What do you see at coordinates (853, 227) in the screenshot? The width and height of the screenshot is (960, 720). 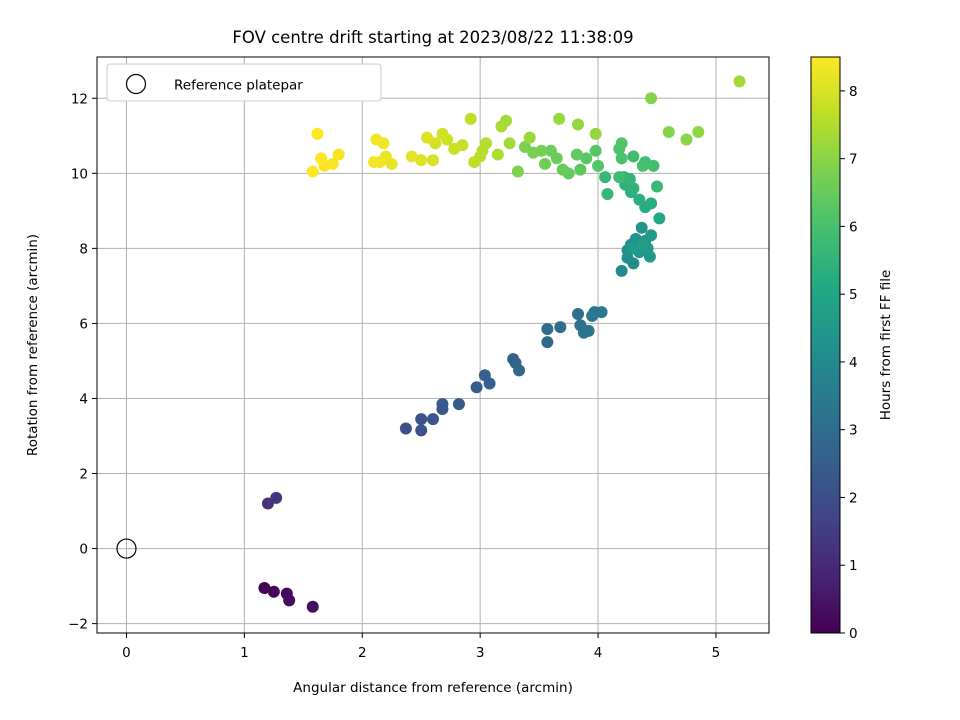 I see `colorbar-tick-label: 6` at bounding box center [853, 227].